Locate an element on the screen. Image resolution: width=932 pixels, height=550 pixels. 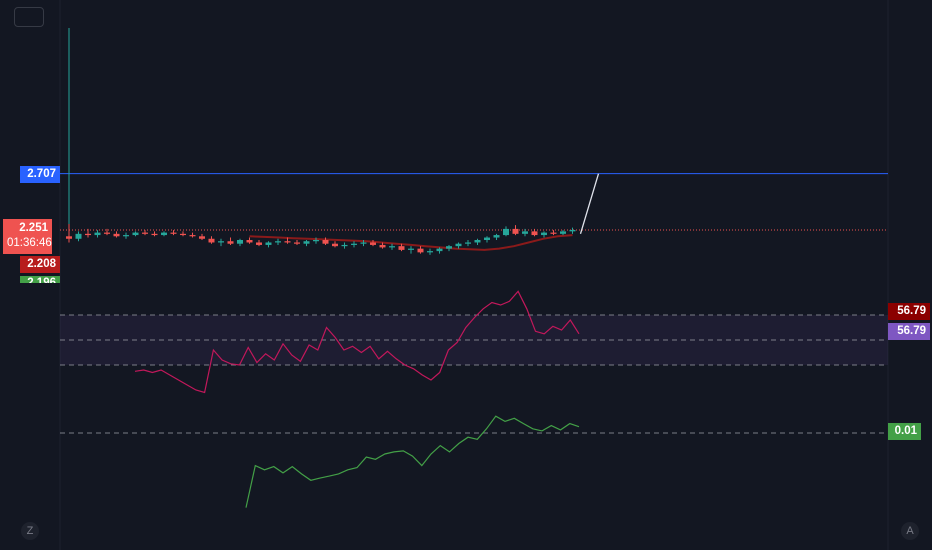
countdown-timer: 01:36:46 is located at coordinates (29, 243).